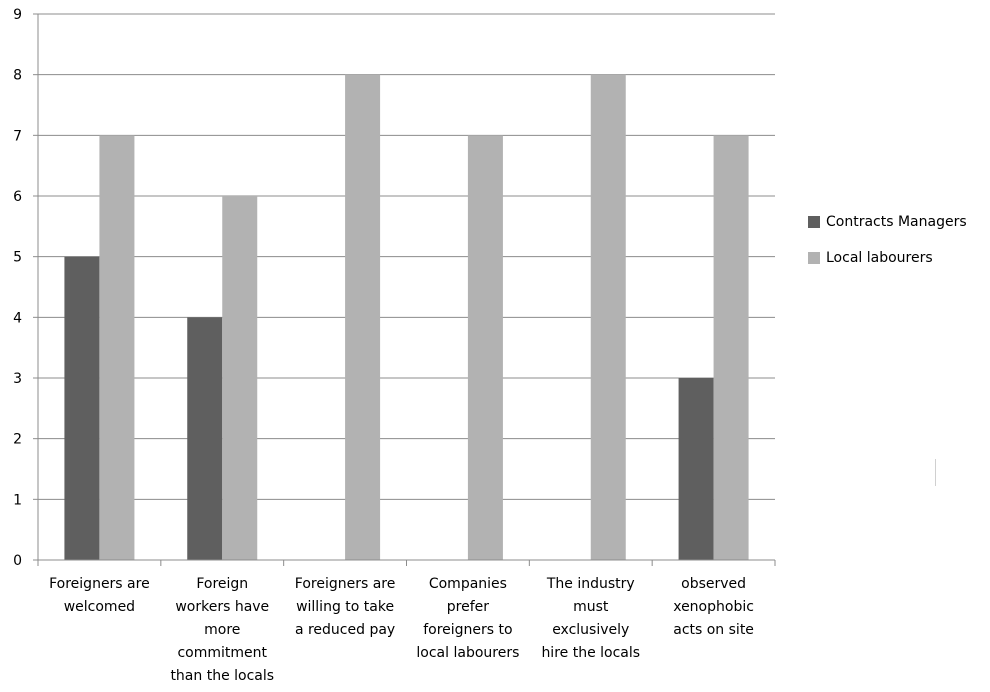  I want to click on y-tick-label: 9, so click(17, 15).